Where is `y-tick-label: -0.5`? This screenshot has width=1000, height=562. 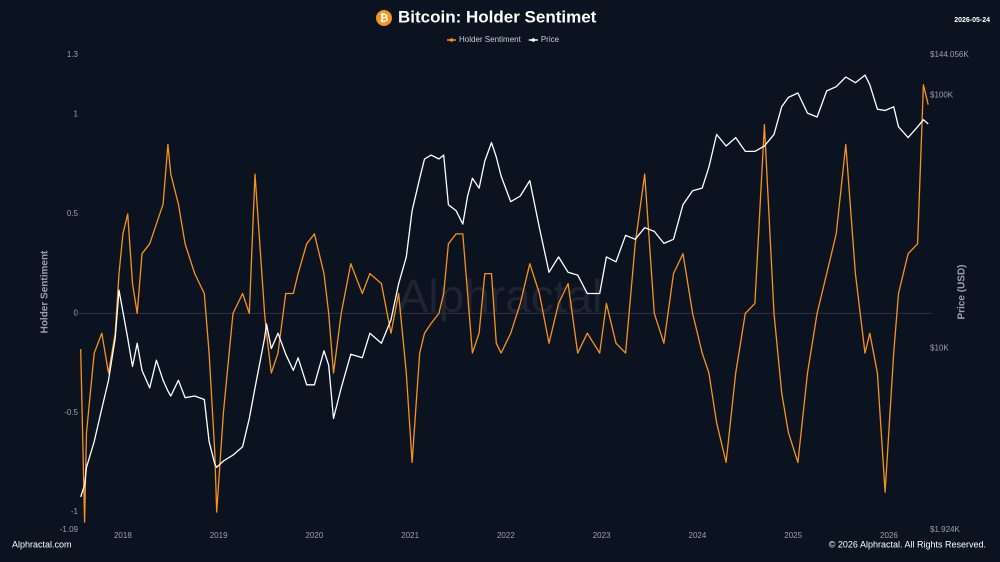
y-tick-label: -0.5 is located at coordinates (71, 412).